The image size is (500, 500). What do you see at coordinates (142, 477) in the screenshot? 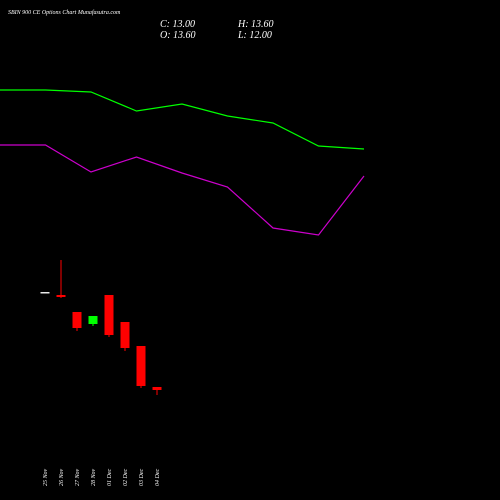
I see `x-tick-label: 03 Dec` at bounding box center [142, 477].